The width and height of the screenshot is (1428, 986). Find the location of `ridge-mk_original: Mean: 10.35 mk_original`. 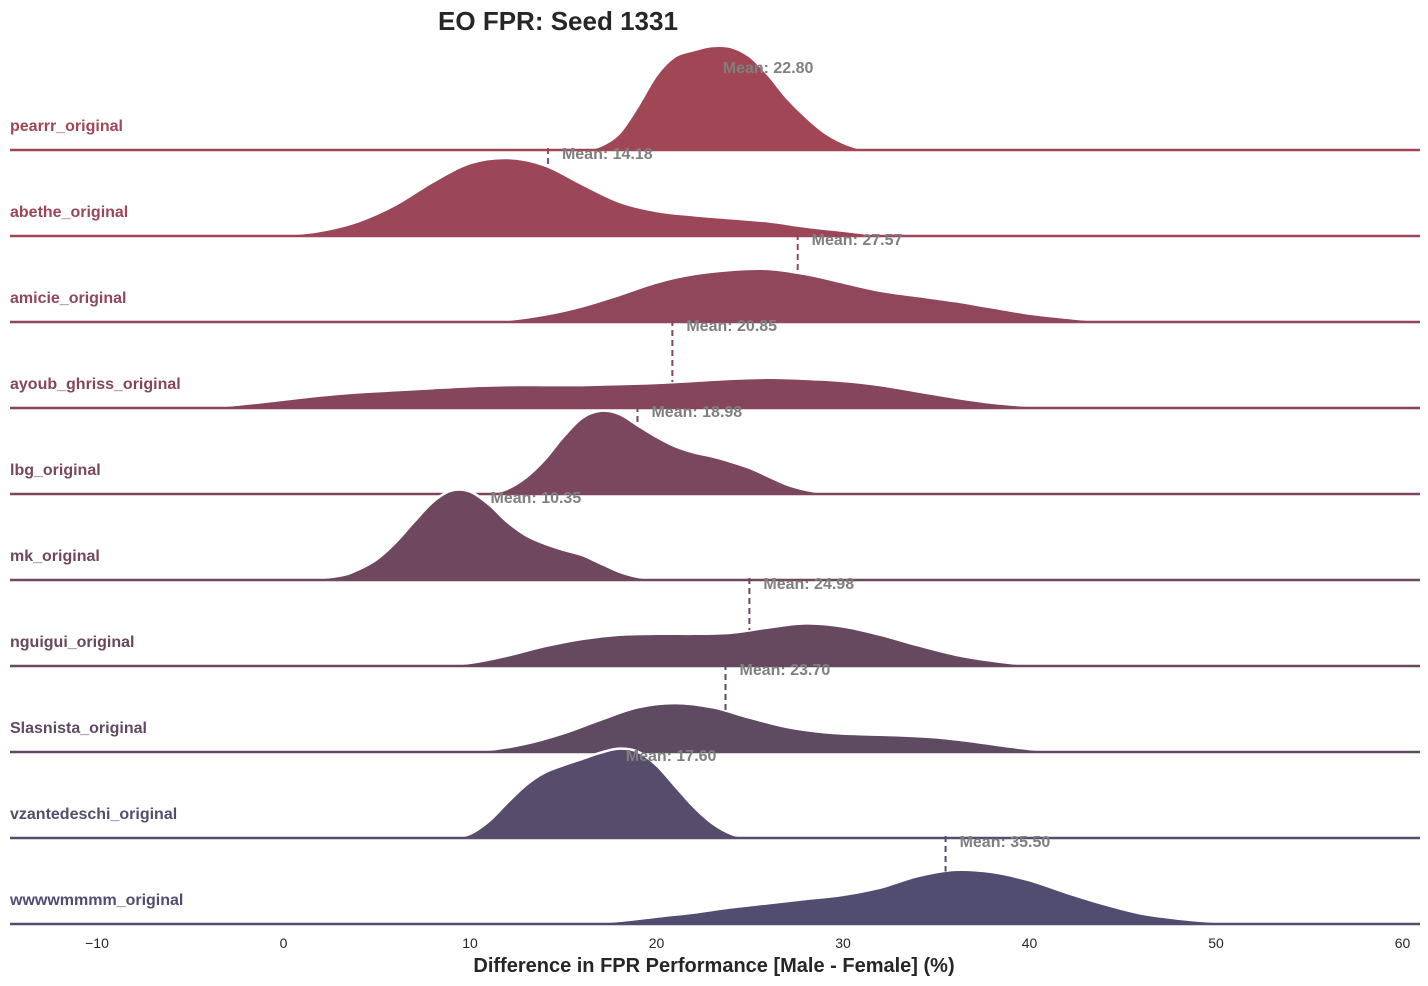

ridge-mk_original: Mean: 10.35 mk_original is located at coordinates (715, 535).